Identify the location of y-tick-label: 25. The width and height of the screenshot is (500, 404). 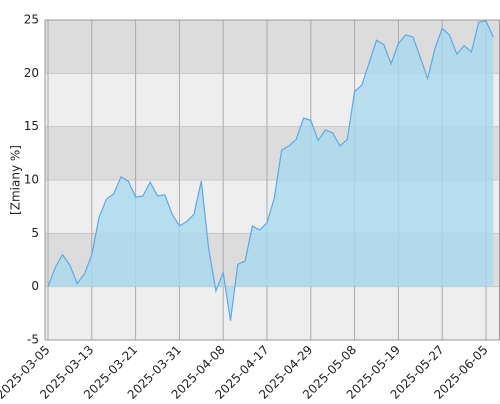
(31, 20).